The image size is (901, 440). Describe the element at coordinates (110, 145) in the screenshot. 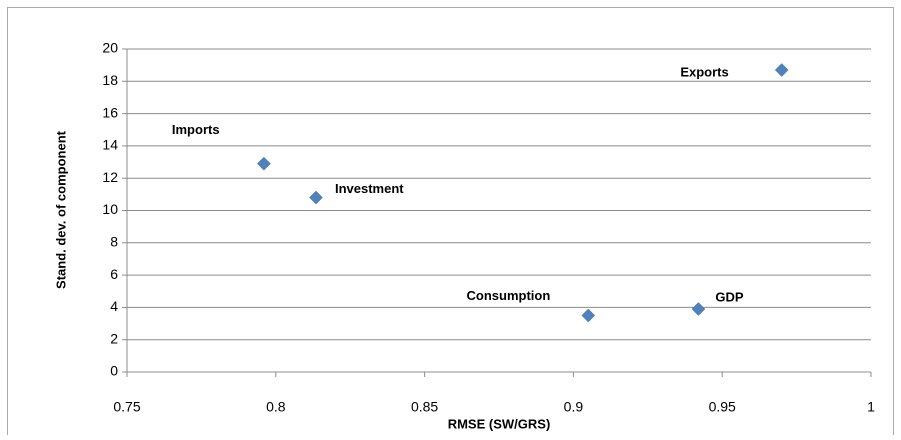

I see `y-tick-label: 14` at that location.